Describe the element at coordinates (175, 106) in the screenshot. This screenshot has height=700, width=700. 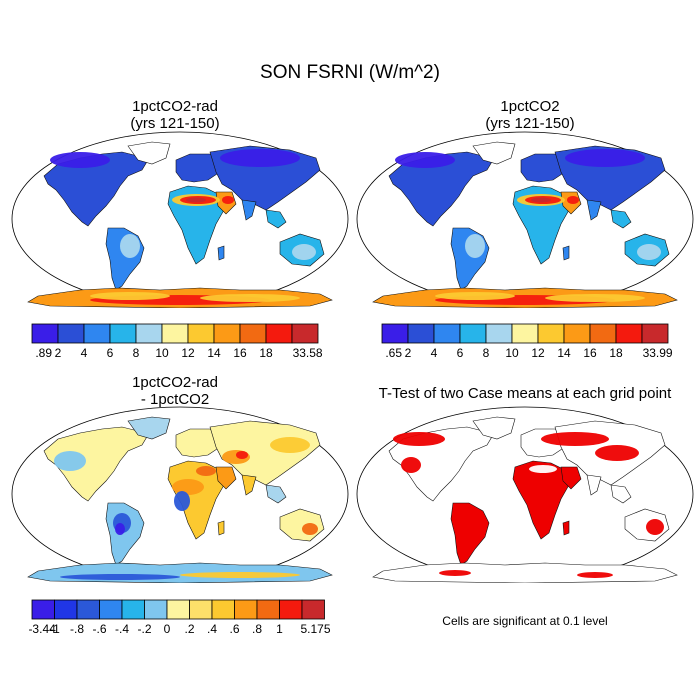
I see `panel-1-title-line1: 1pctCO2-rad` at that location.